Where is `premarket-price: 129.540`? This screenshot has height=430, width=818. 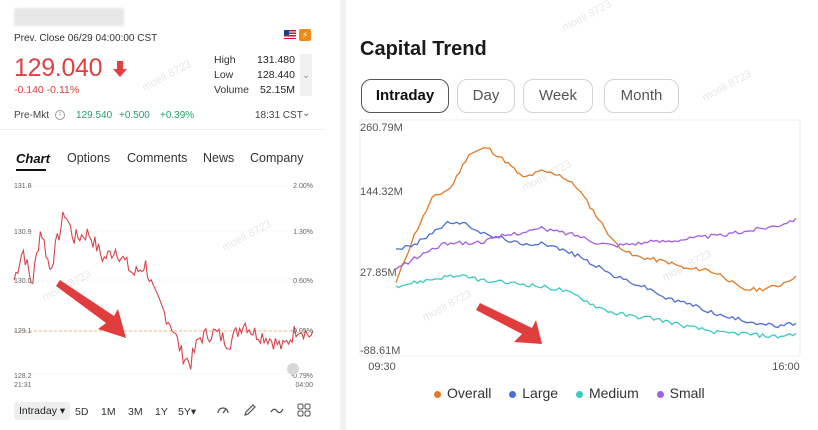 premarket-price: 129.540 is located at coordinates (94, 115).